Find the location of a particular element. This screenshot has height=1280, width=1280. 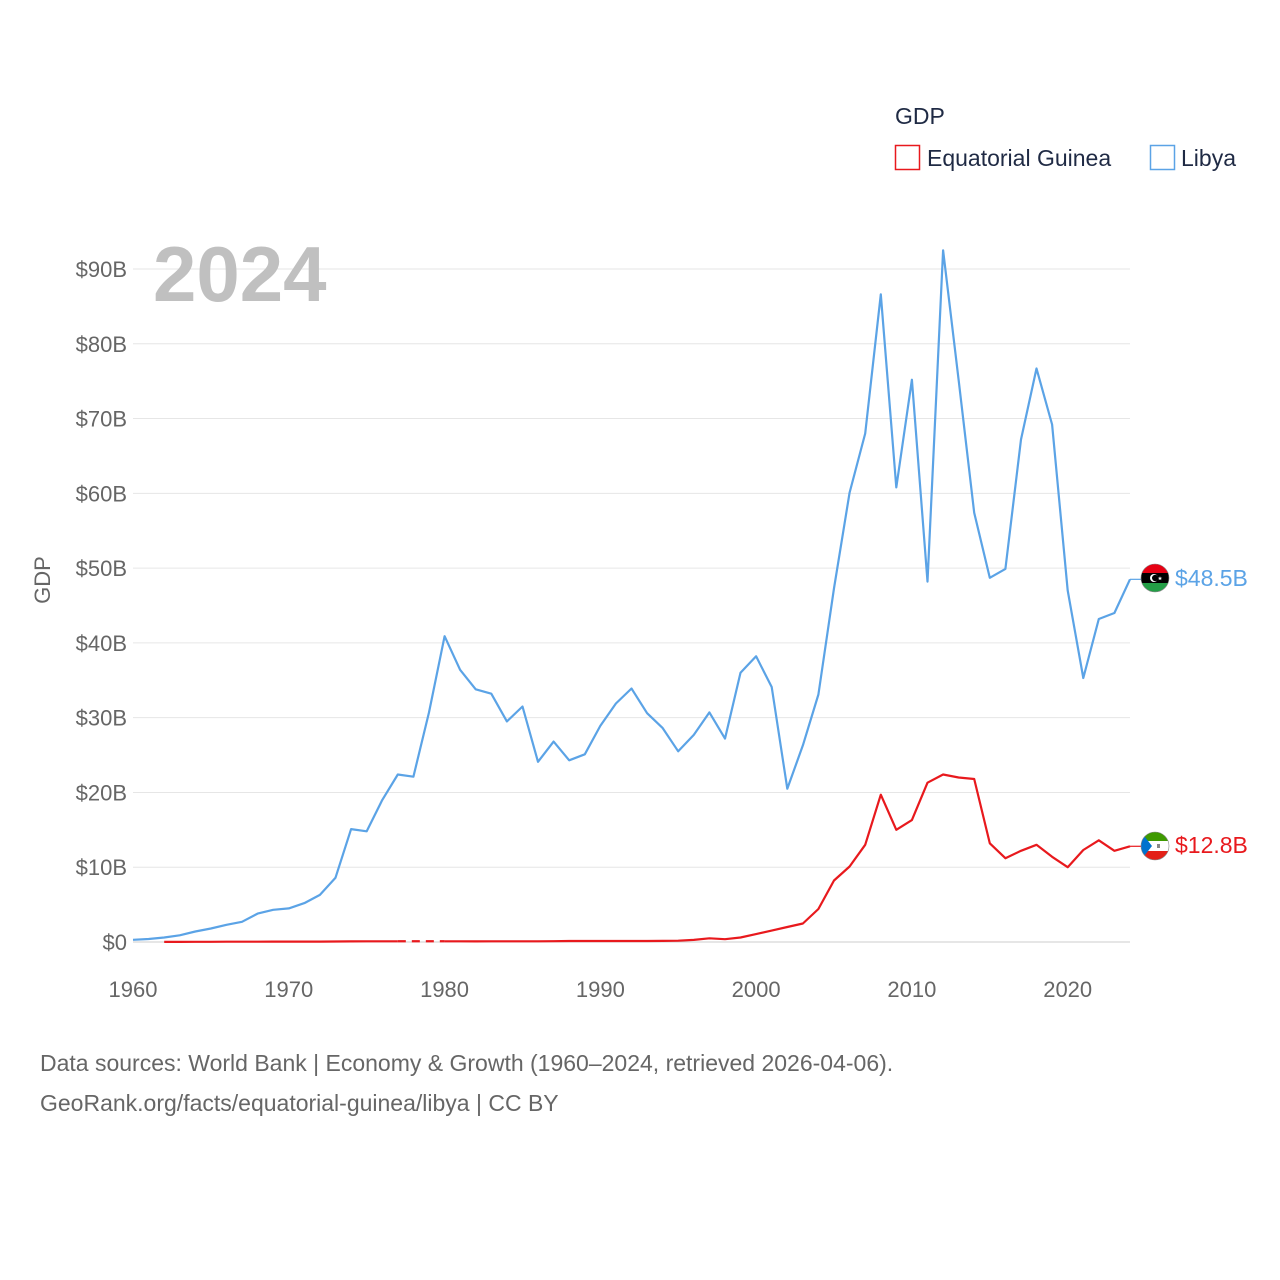

legend-label-libya: Libya is located at coordinates (1208, 158).